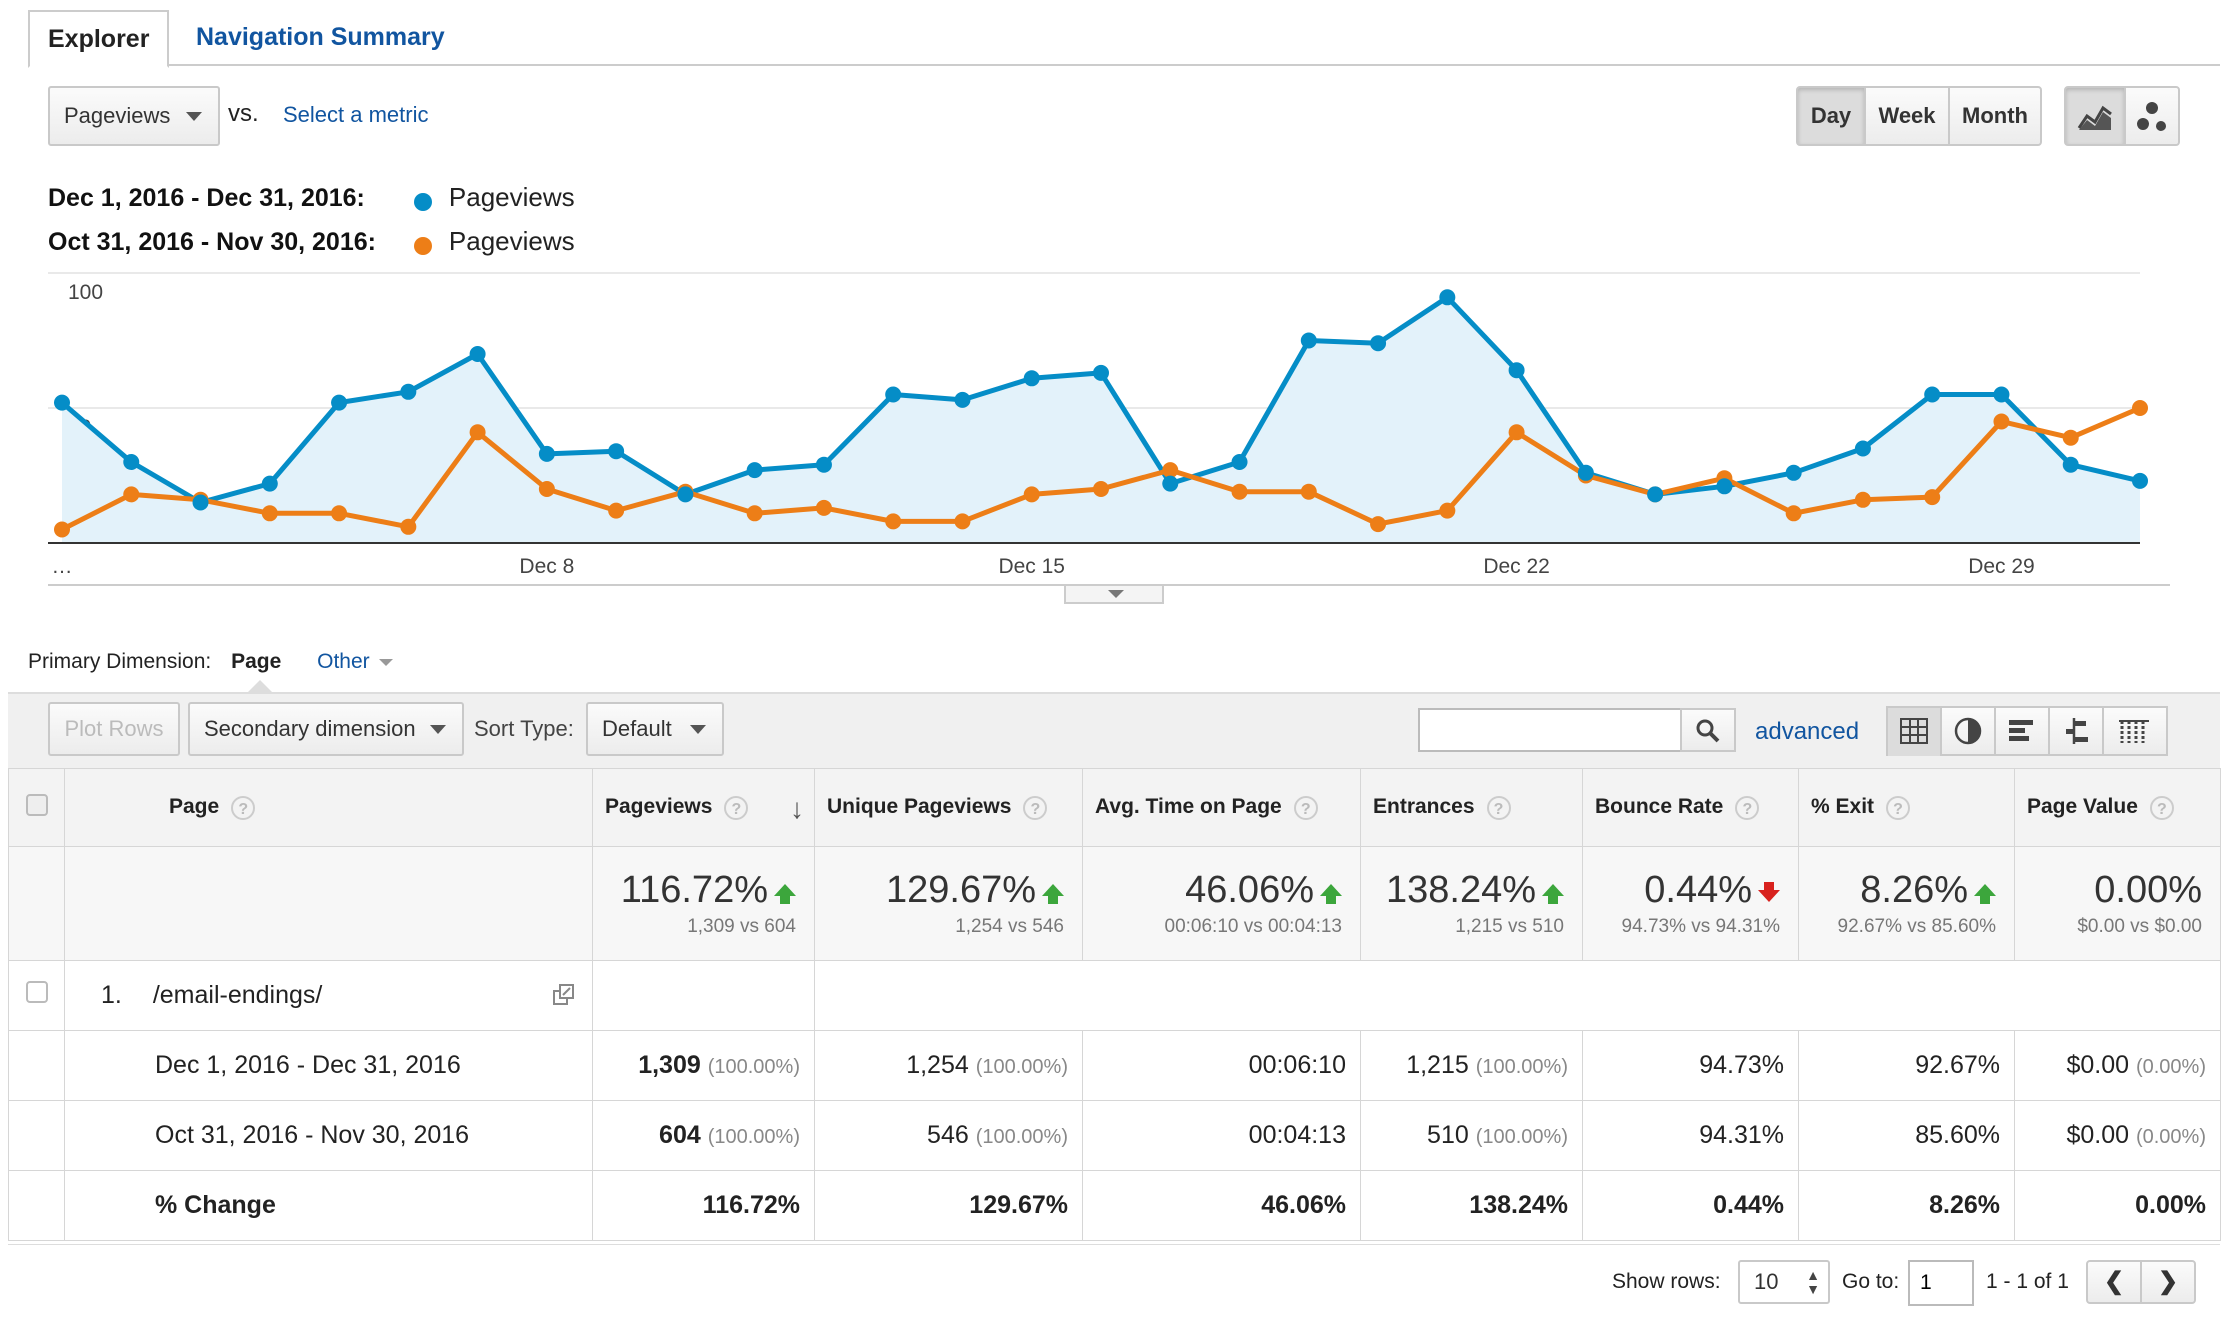 The width and height of the screenshot is (2228, 1317). I want to click on sort-type-select: Default, so click(655, 729).